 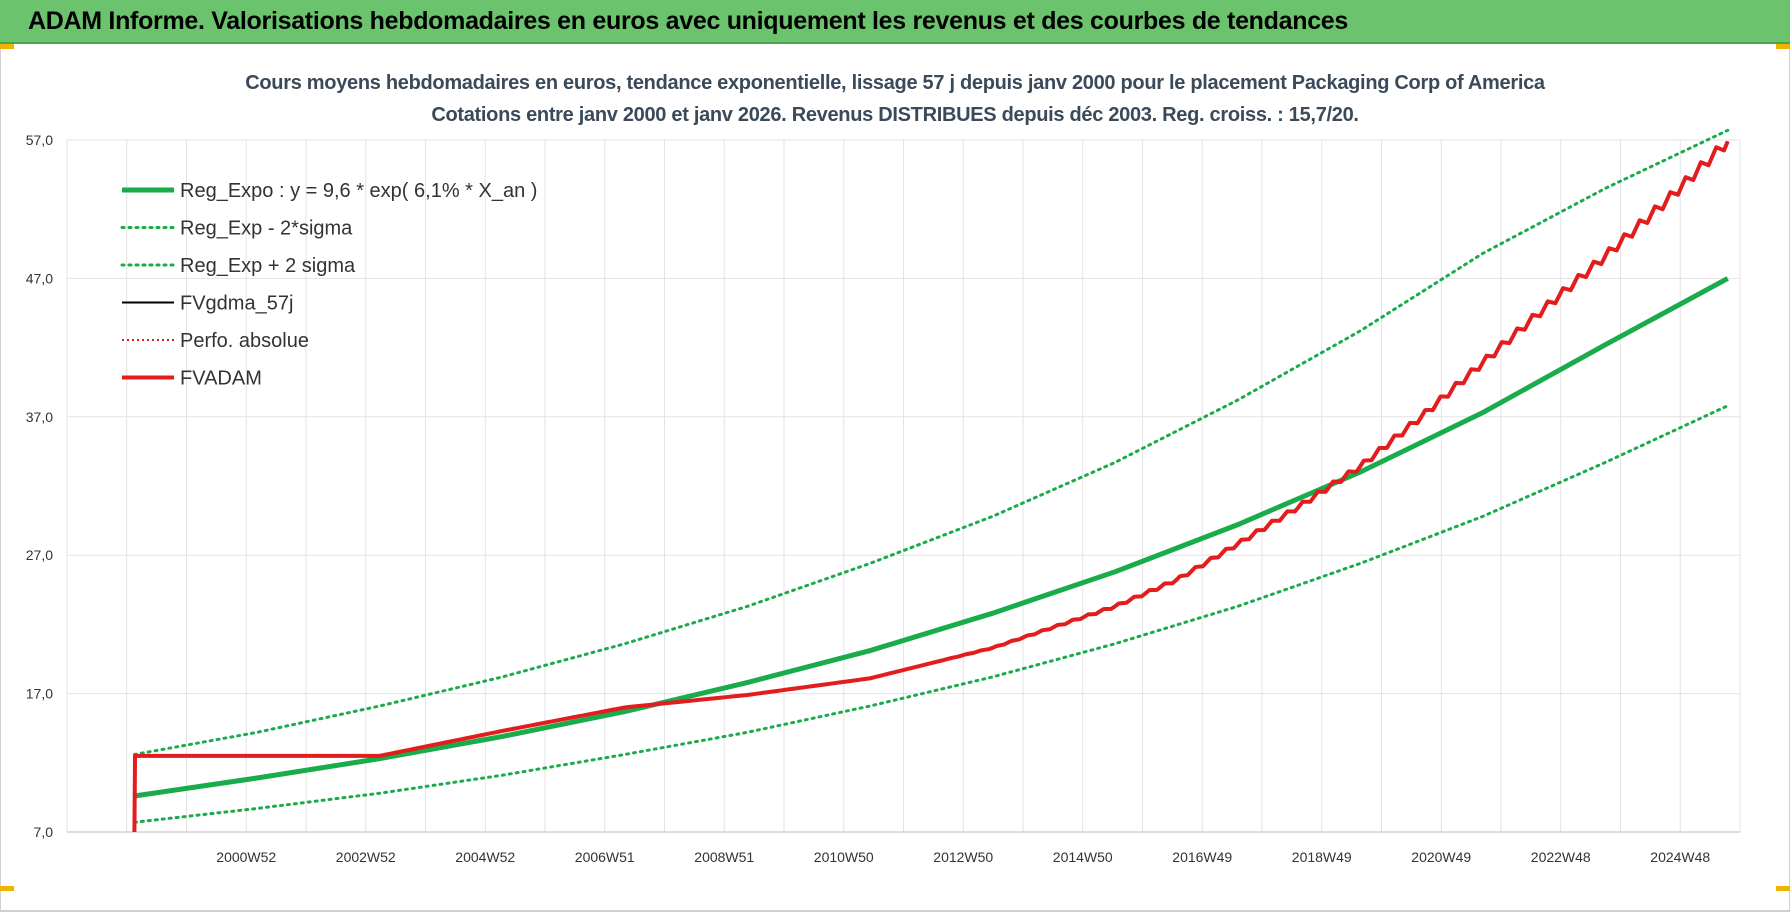 I want to click on x-tick-label: 2004W52, so click(x=485, y=857).